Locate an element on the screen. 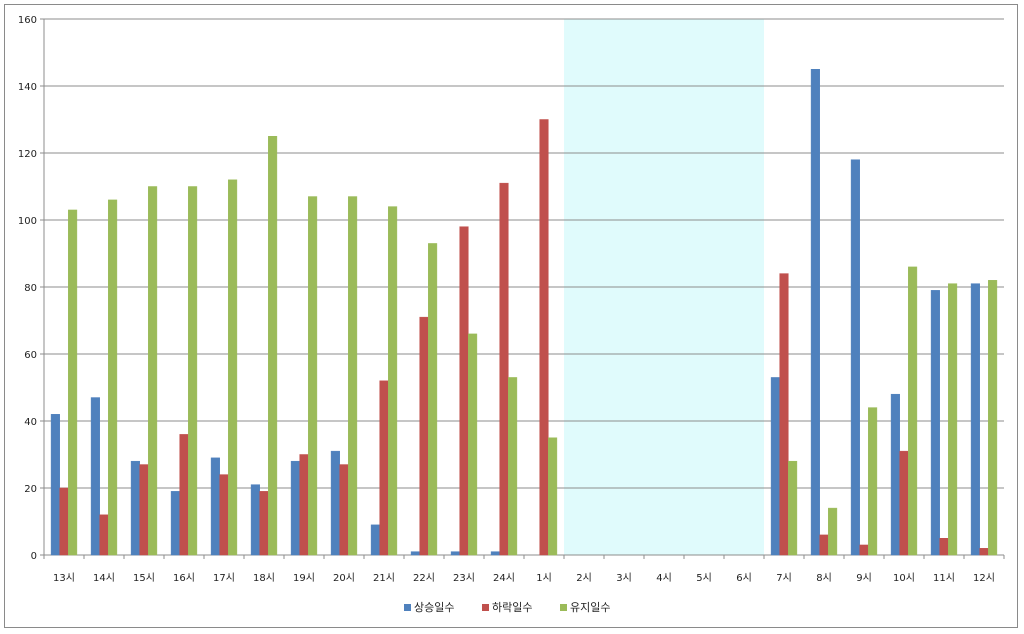 This screenshot has height=634, width=1024. x-tick-label: 23시 is located at coordinates (464, 578).